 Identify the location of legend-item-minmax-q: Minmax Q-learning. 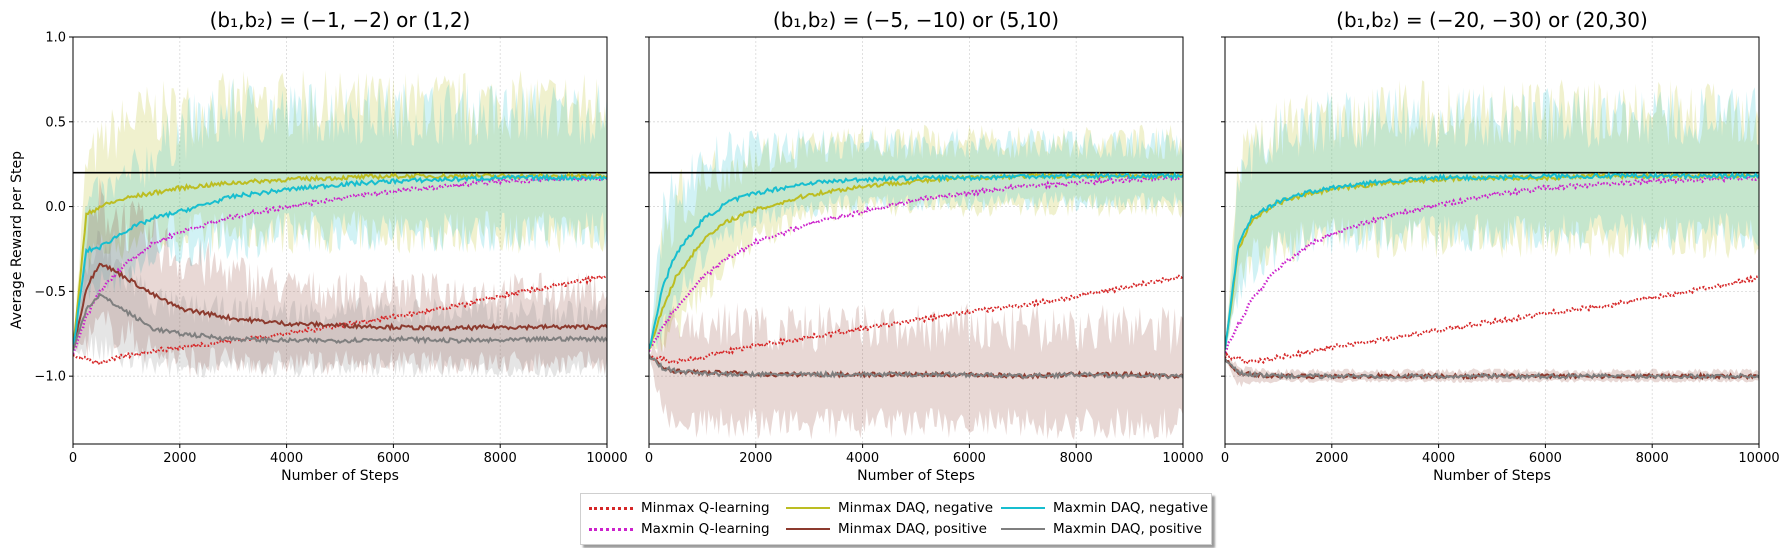
(679, 508).